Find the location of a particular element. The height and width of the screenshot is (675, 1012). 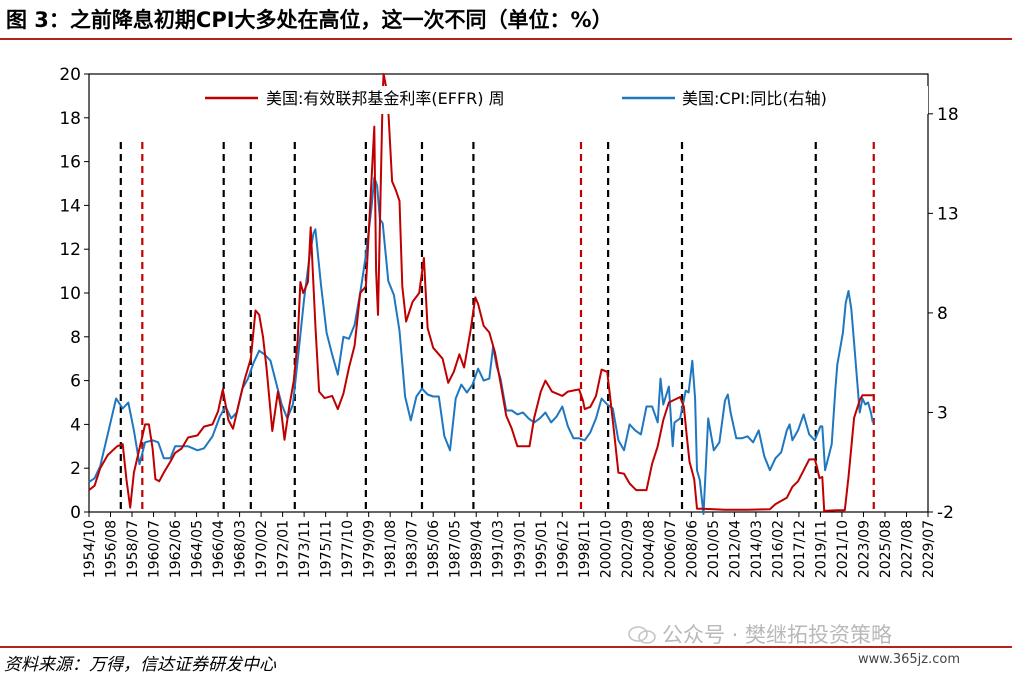

x-tick-label: 2014/03 is located at coordinates (757, 549).